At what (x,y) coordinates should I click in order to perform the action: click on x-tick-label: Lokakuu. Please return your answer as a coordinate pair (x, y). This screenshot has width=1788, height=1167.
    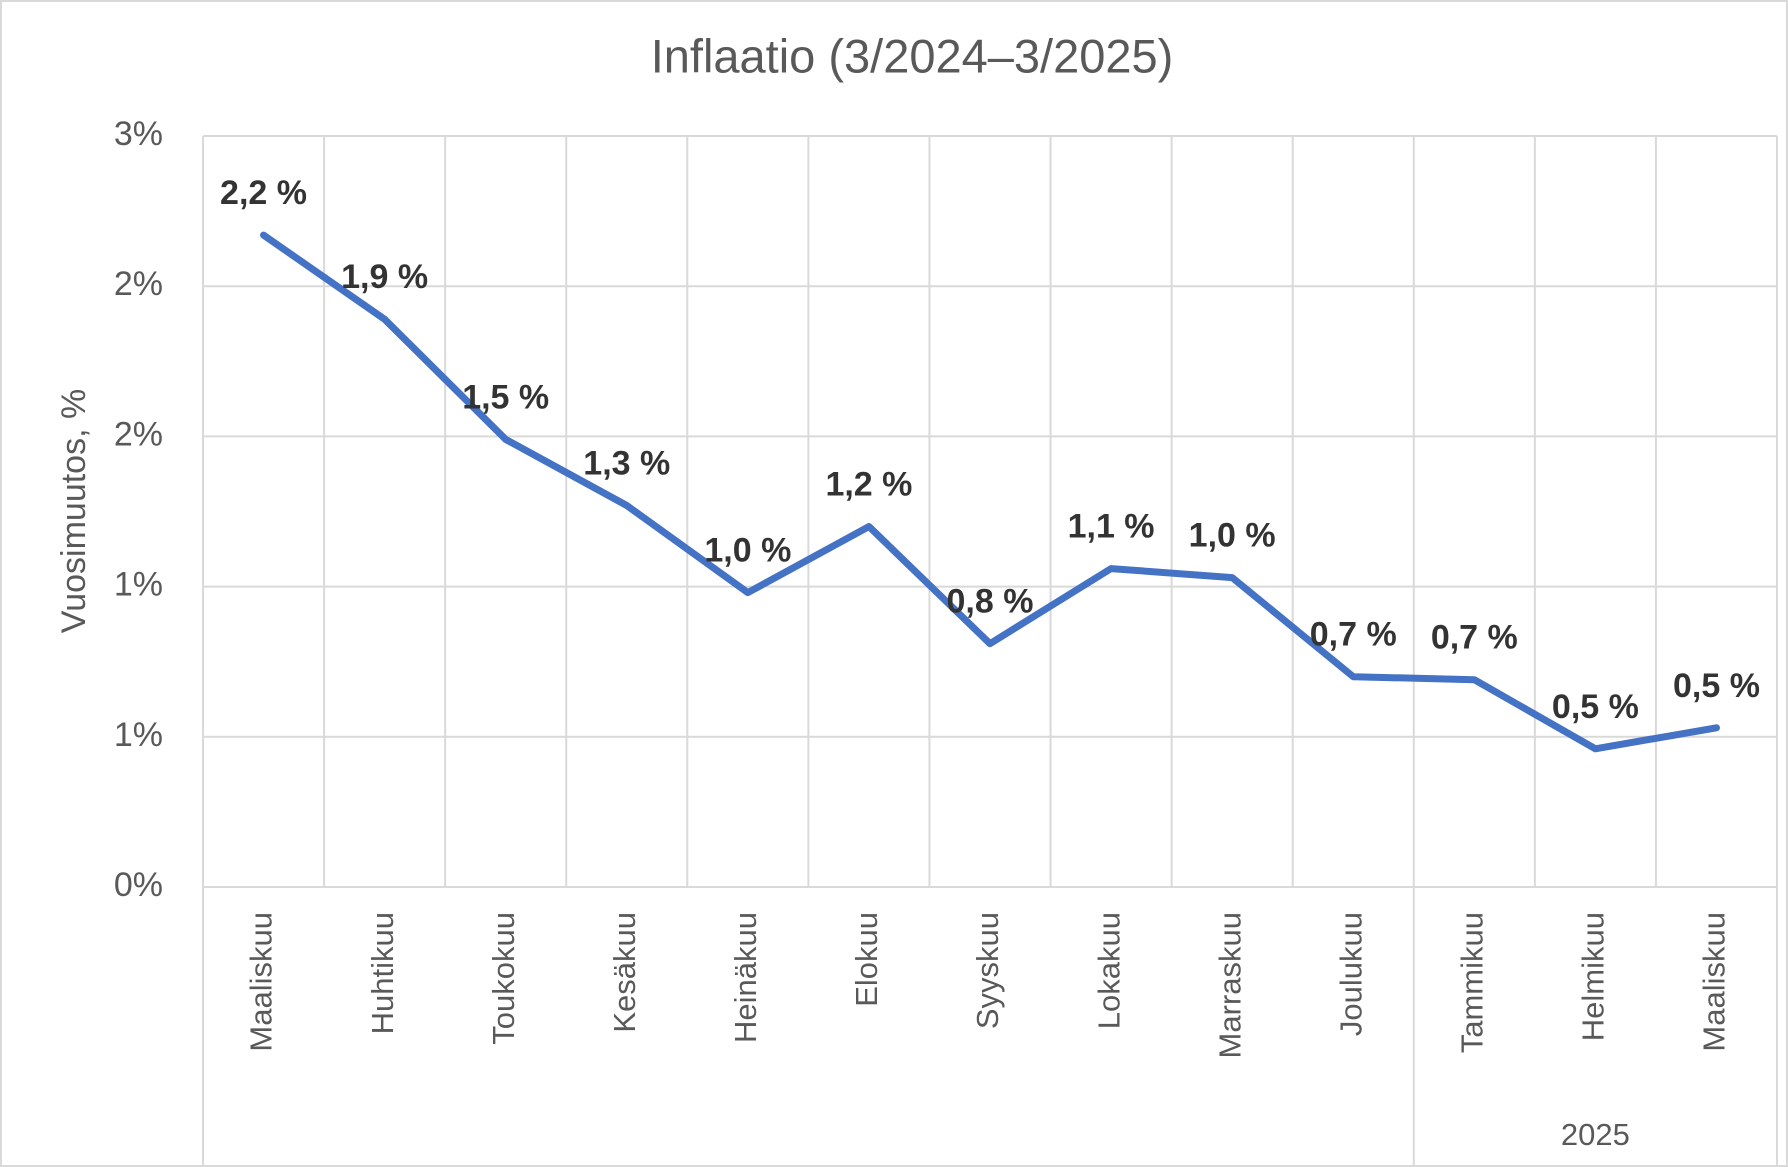
    Looking at the image, I should click on (1108, 970).